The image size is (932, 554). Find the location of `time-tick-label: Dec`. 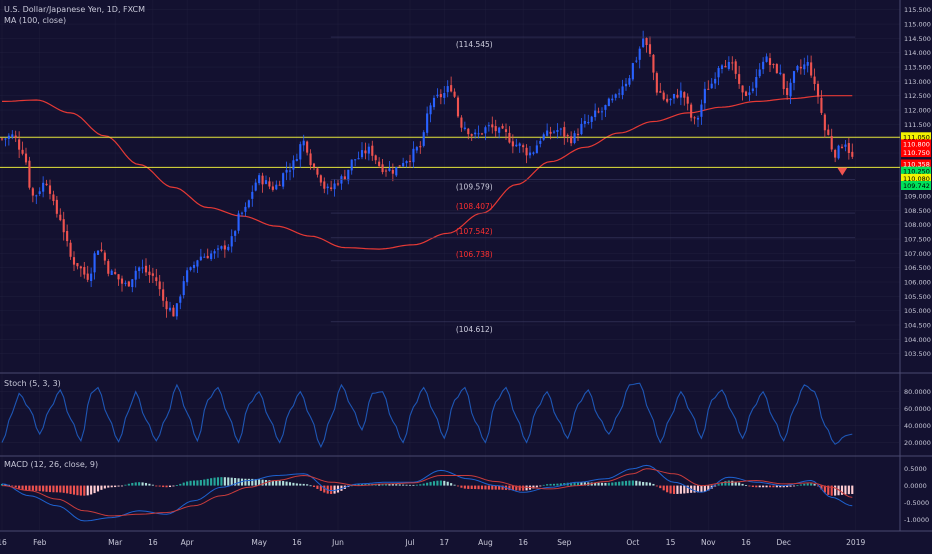

time-tick-label: Dec is located at coordinates (783, 542).